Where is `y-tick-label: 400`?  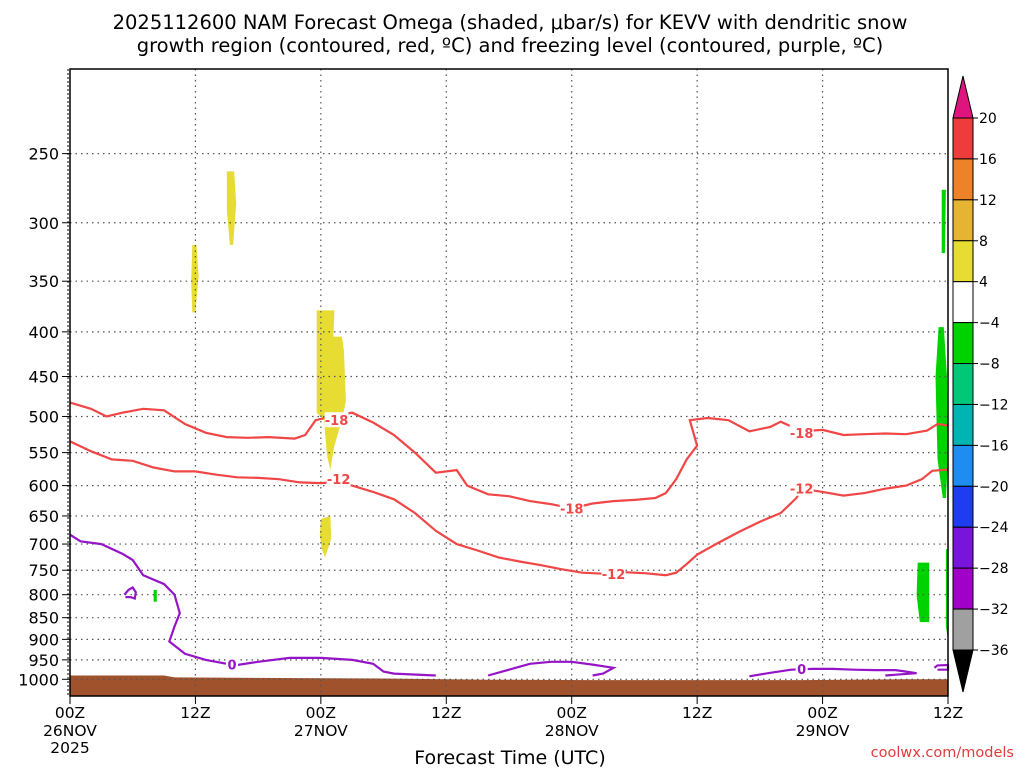 y-tick-label: 400 is located at coordinates (43, 332).